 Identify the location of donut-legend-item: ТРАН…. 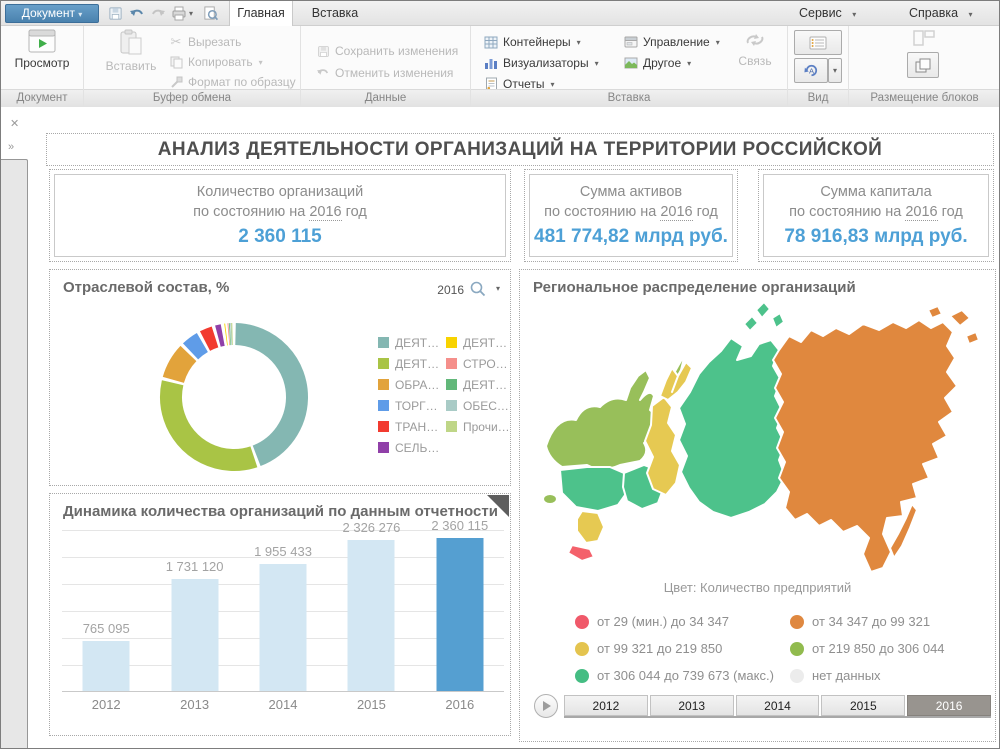
(408, 426).